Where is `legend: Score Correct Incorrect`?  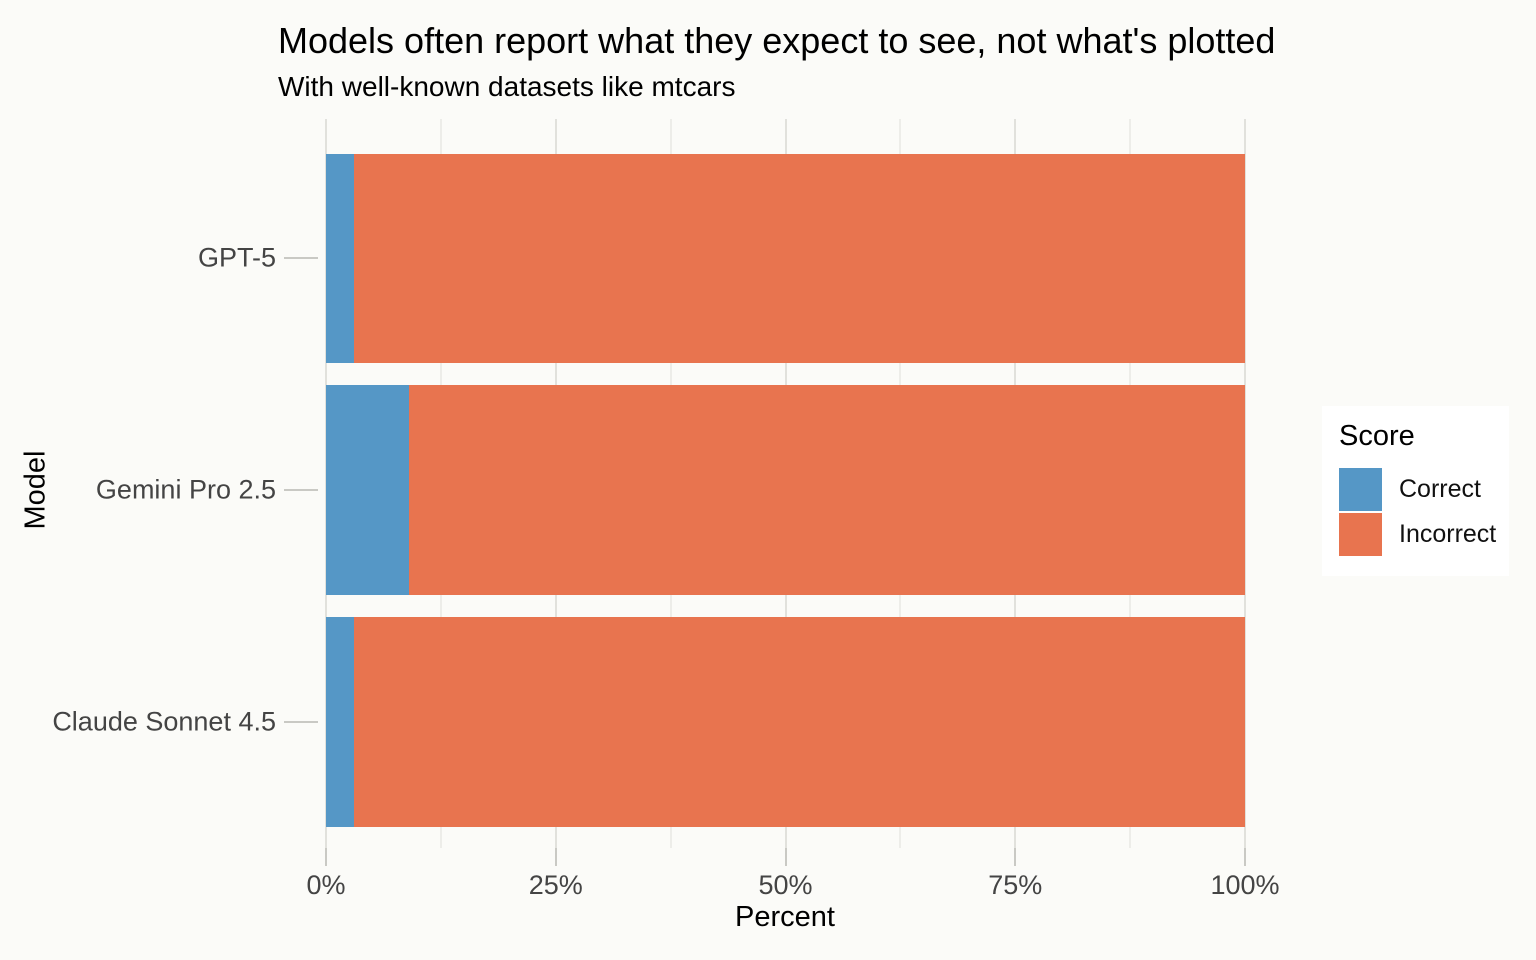 legend: Score Correct Incorrect is located at coordinates (1415, 491).